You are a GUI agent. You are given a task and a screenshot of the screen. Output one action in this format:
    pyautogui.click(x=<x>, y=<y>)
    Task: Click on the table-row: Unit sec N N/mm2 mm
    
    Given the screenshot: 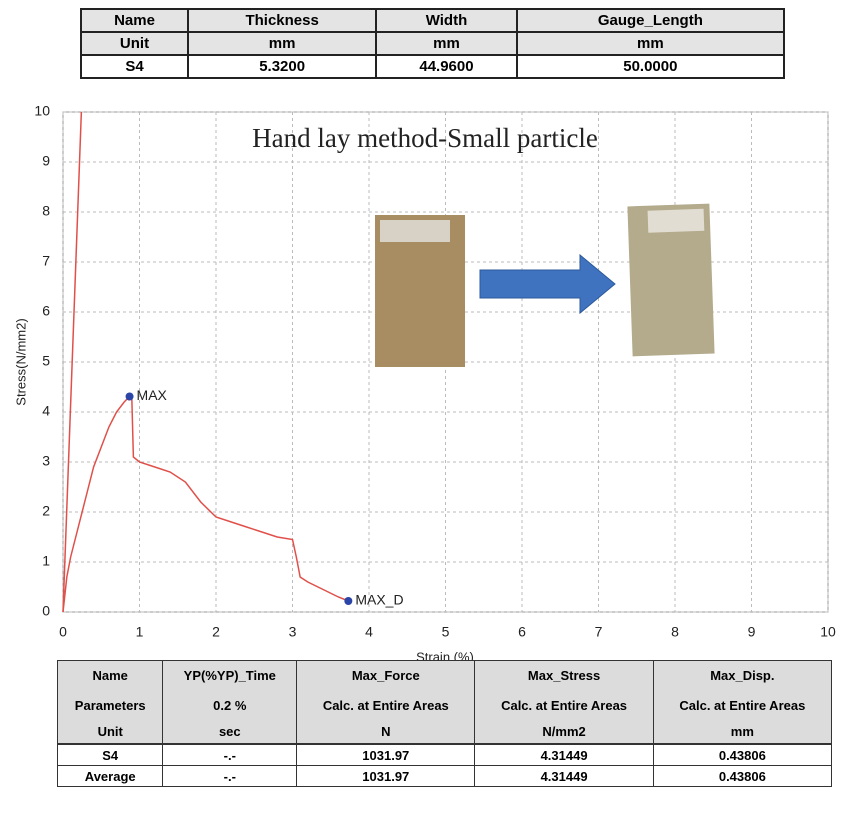 What is the action you would take?
    pyautogui.click(x=444, y=733)
    